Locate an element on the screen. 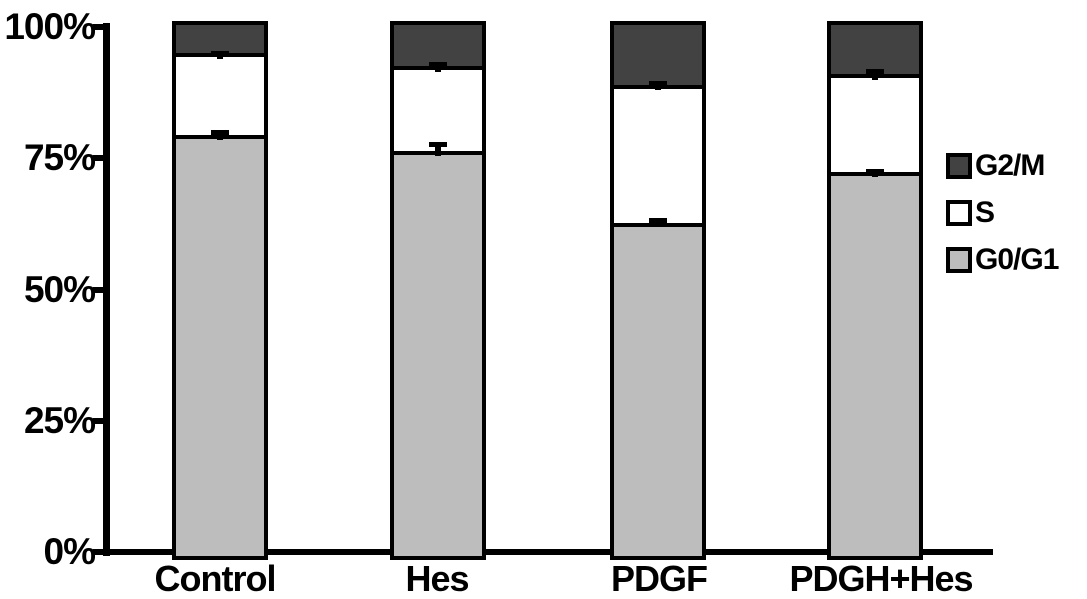 This screenshot has width=1087, height=599. legend-label: G0/G1 is located at coordinates (1017, 259).